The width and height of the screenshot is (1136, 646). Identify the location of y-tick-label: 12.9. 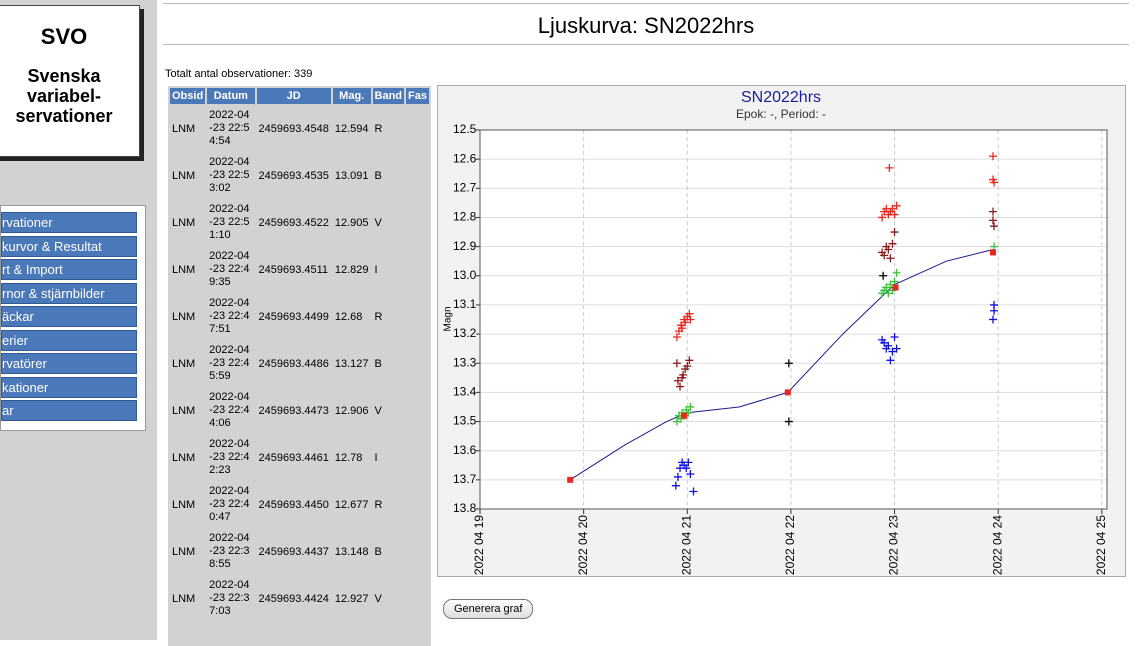
(465, 246).